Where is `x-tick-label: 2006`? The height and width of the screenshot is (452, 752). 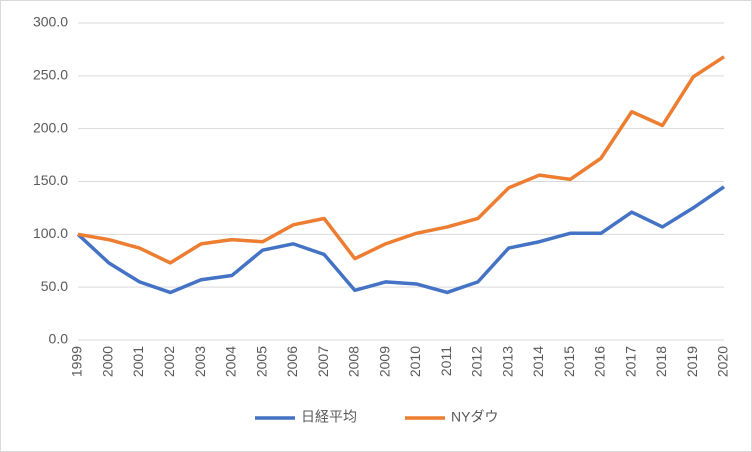
x-tick-label: 2006 is located at coordinates (292, 361).